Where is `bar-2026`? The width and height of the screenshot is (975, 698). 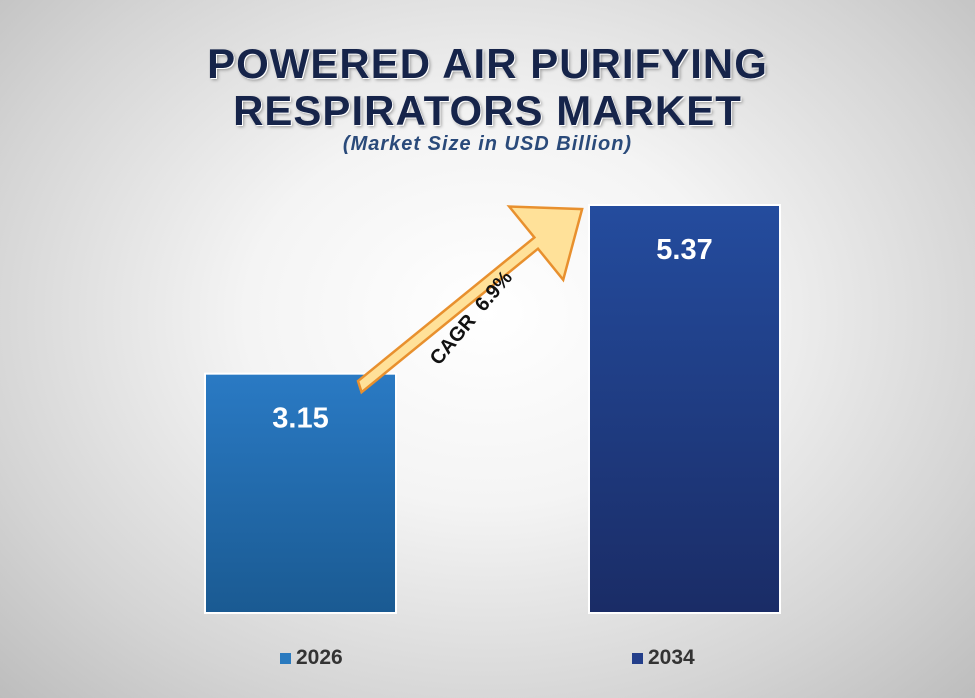
bar-2026 is located at coordinates (300, 493).